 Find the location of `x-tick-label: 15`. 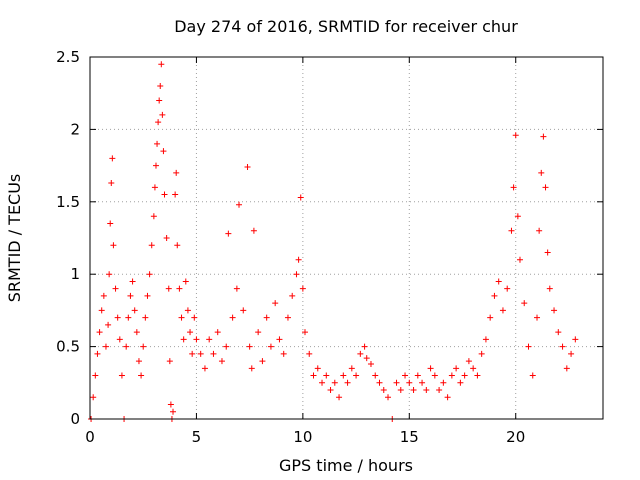

x-tick-label: 15 is located at coordinates (409, 437).